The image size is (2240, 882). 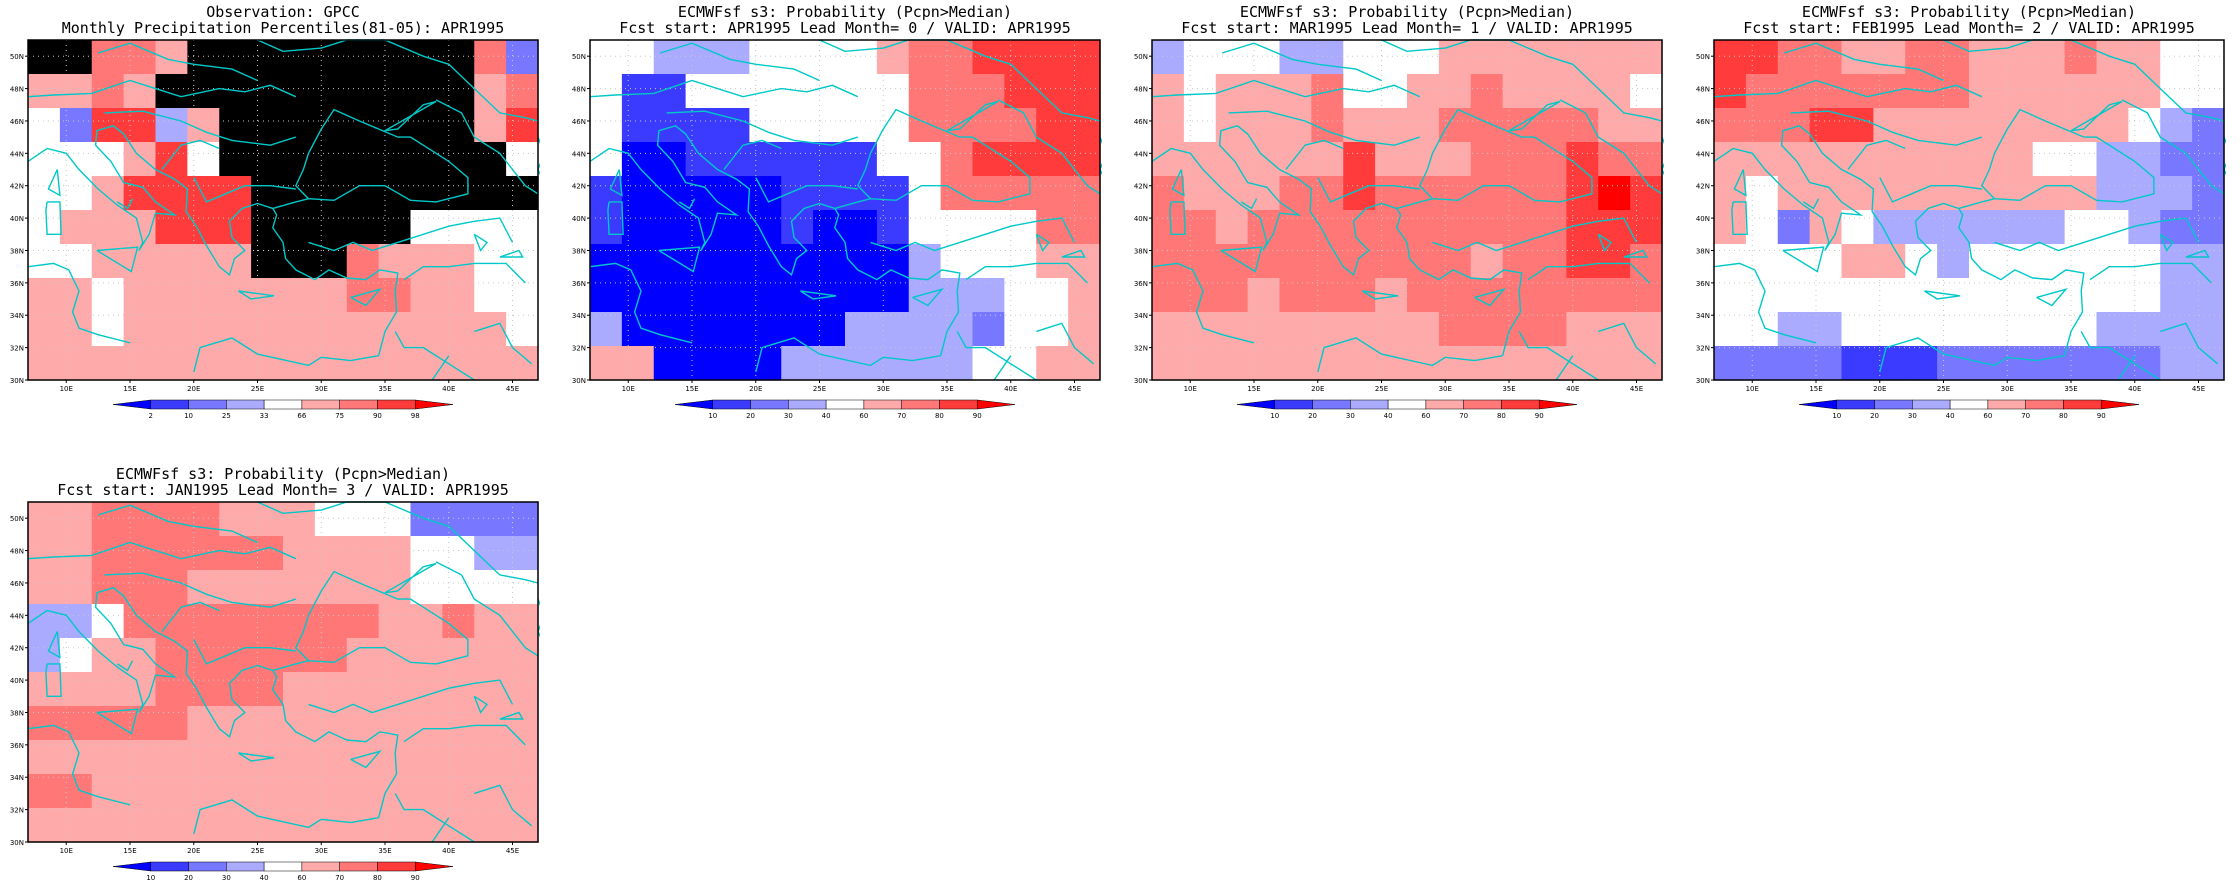 What do you see at coordinates (1752, 389) in the screenshot?
I see `lon-tick-label: 10E` at bounding box center [1752, 389].